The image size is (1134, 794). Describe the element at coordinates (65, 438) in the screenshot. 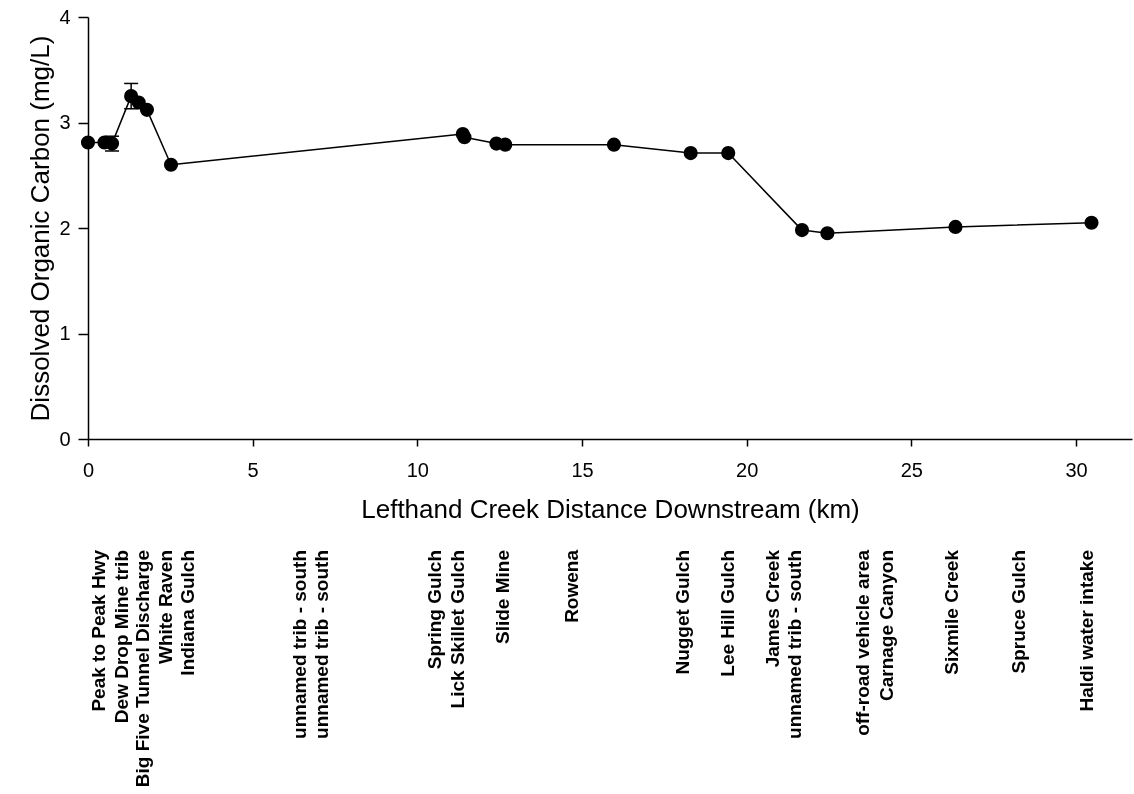

I see `y-tick-label: 0` at that location.